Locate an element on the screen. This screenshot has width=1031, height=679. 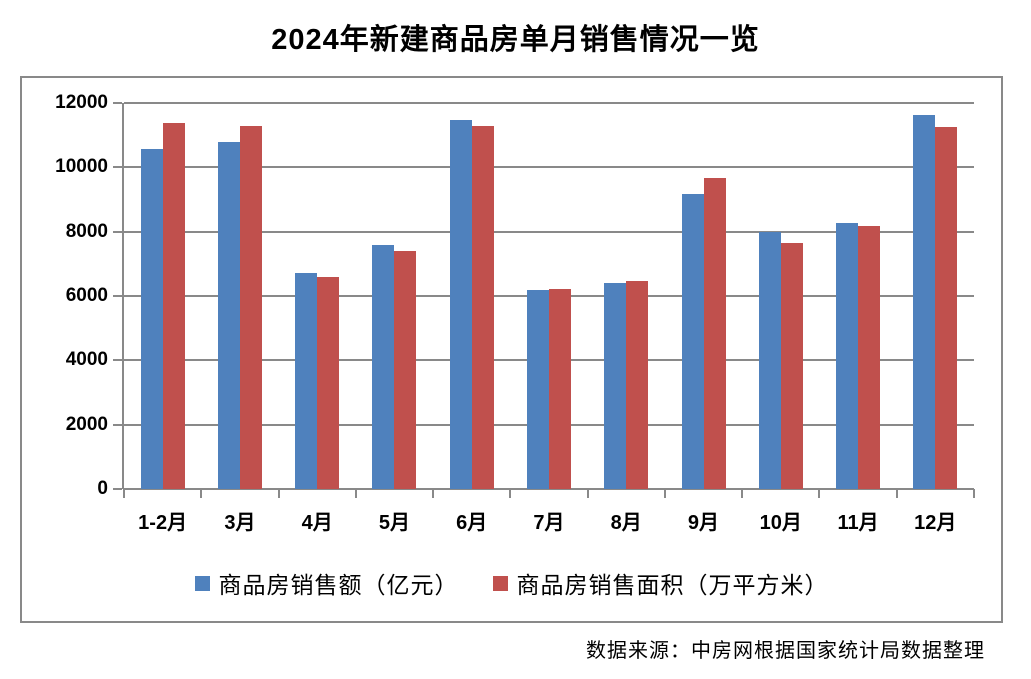
legend: 商品房销售额（亿元） 商品房销售面积（万平方米） is located at coordinates (511, 583).